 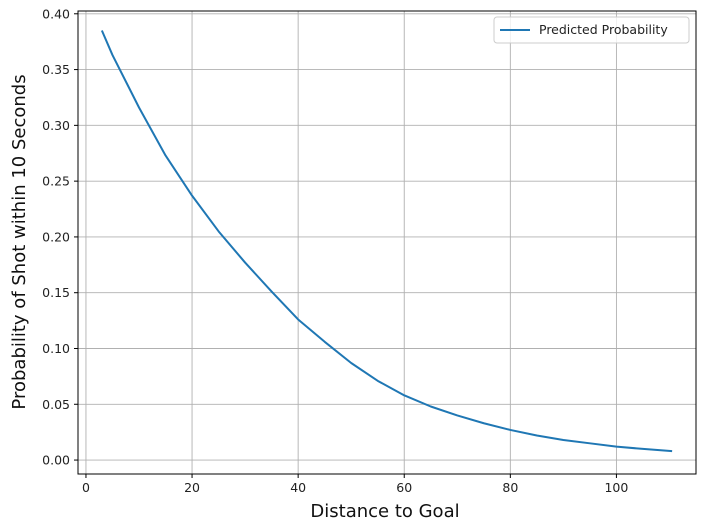 What do you see at coordinates (56, 404) in the screenshot?
I see `y-tick-label: 0.05` at bounding box center [56, 404].